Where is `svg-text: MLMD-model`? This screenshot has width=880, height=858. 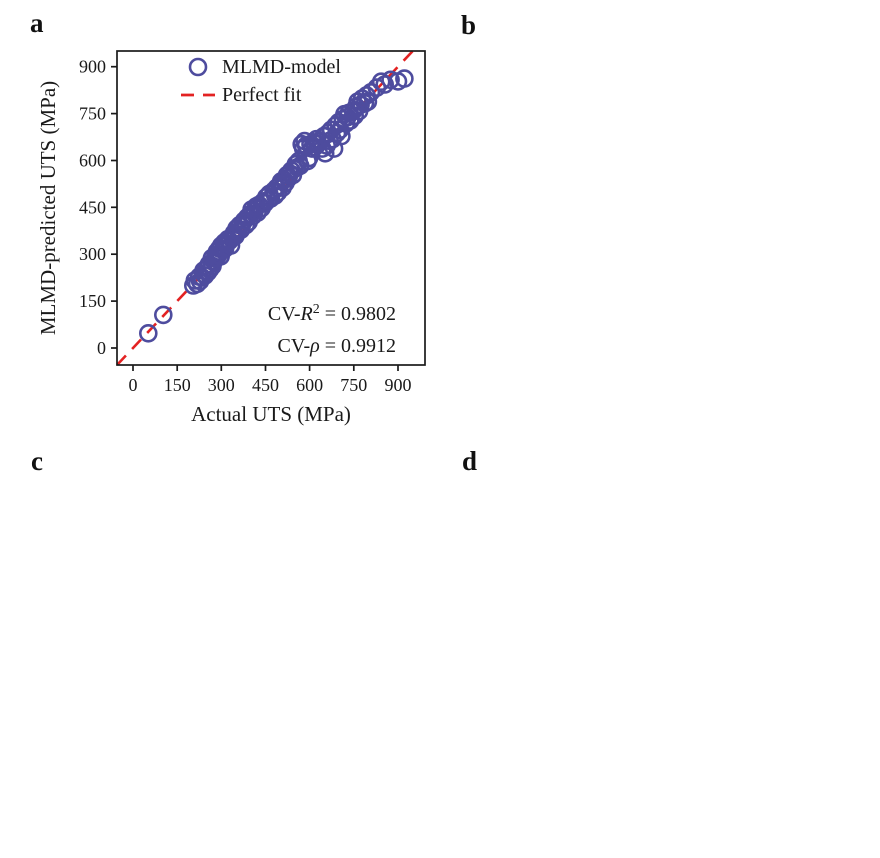
svg-text: MLMD-model is located at coordinates (281, 67).